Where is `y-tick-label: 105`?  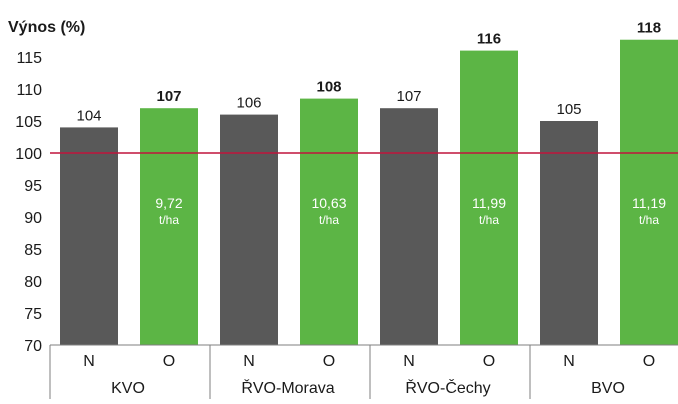 y-tick-label: 105 is located at coordinates (28, 122).